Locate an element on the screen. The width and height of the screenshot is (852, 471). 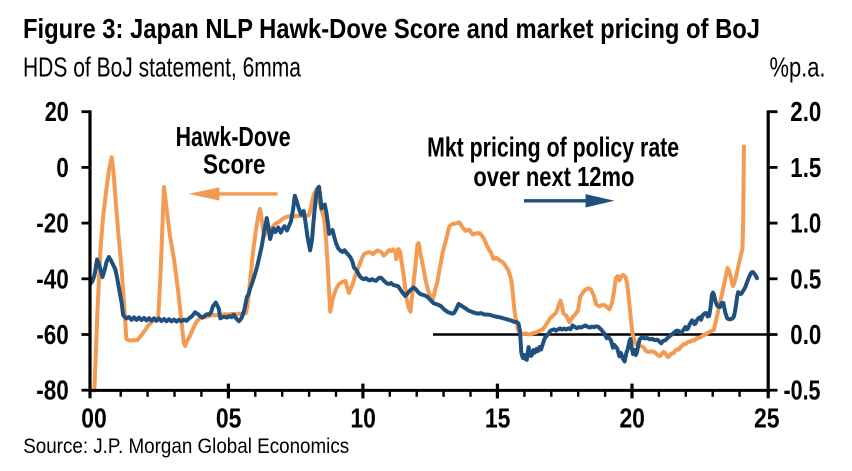
svg-text: -80 is located at coordinates (52, 390).